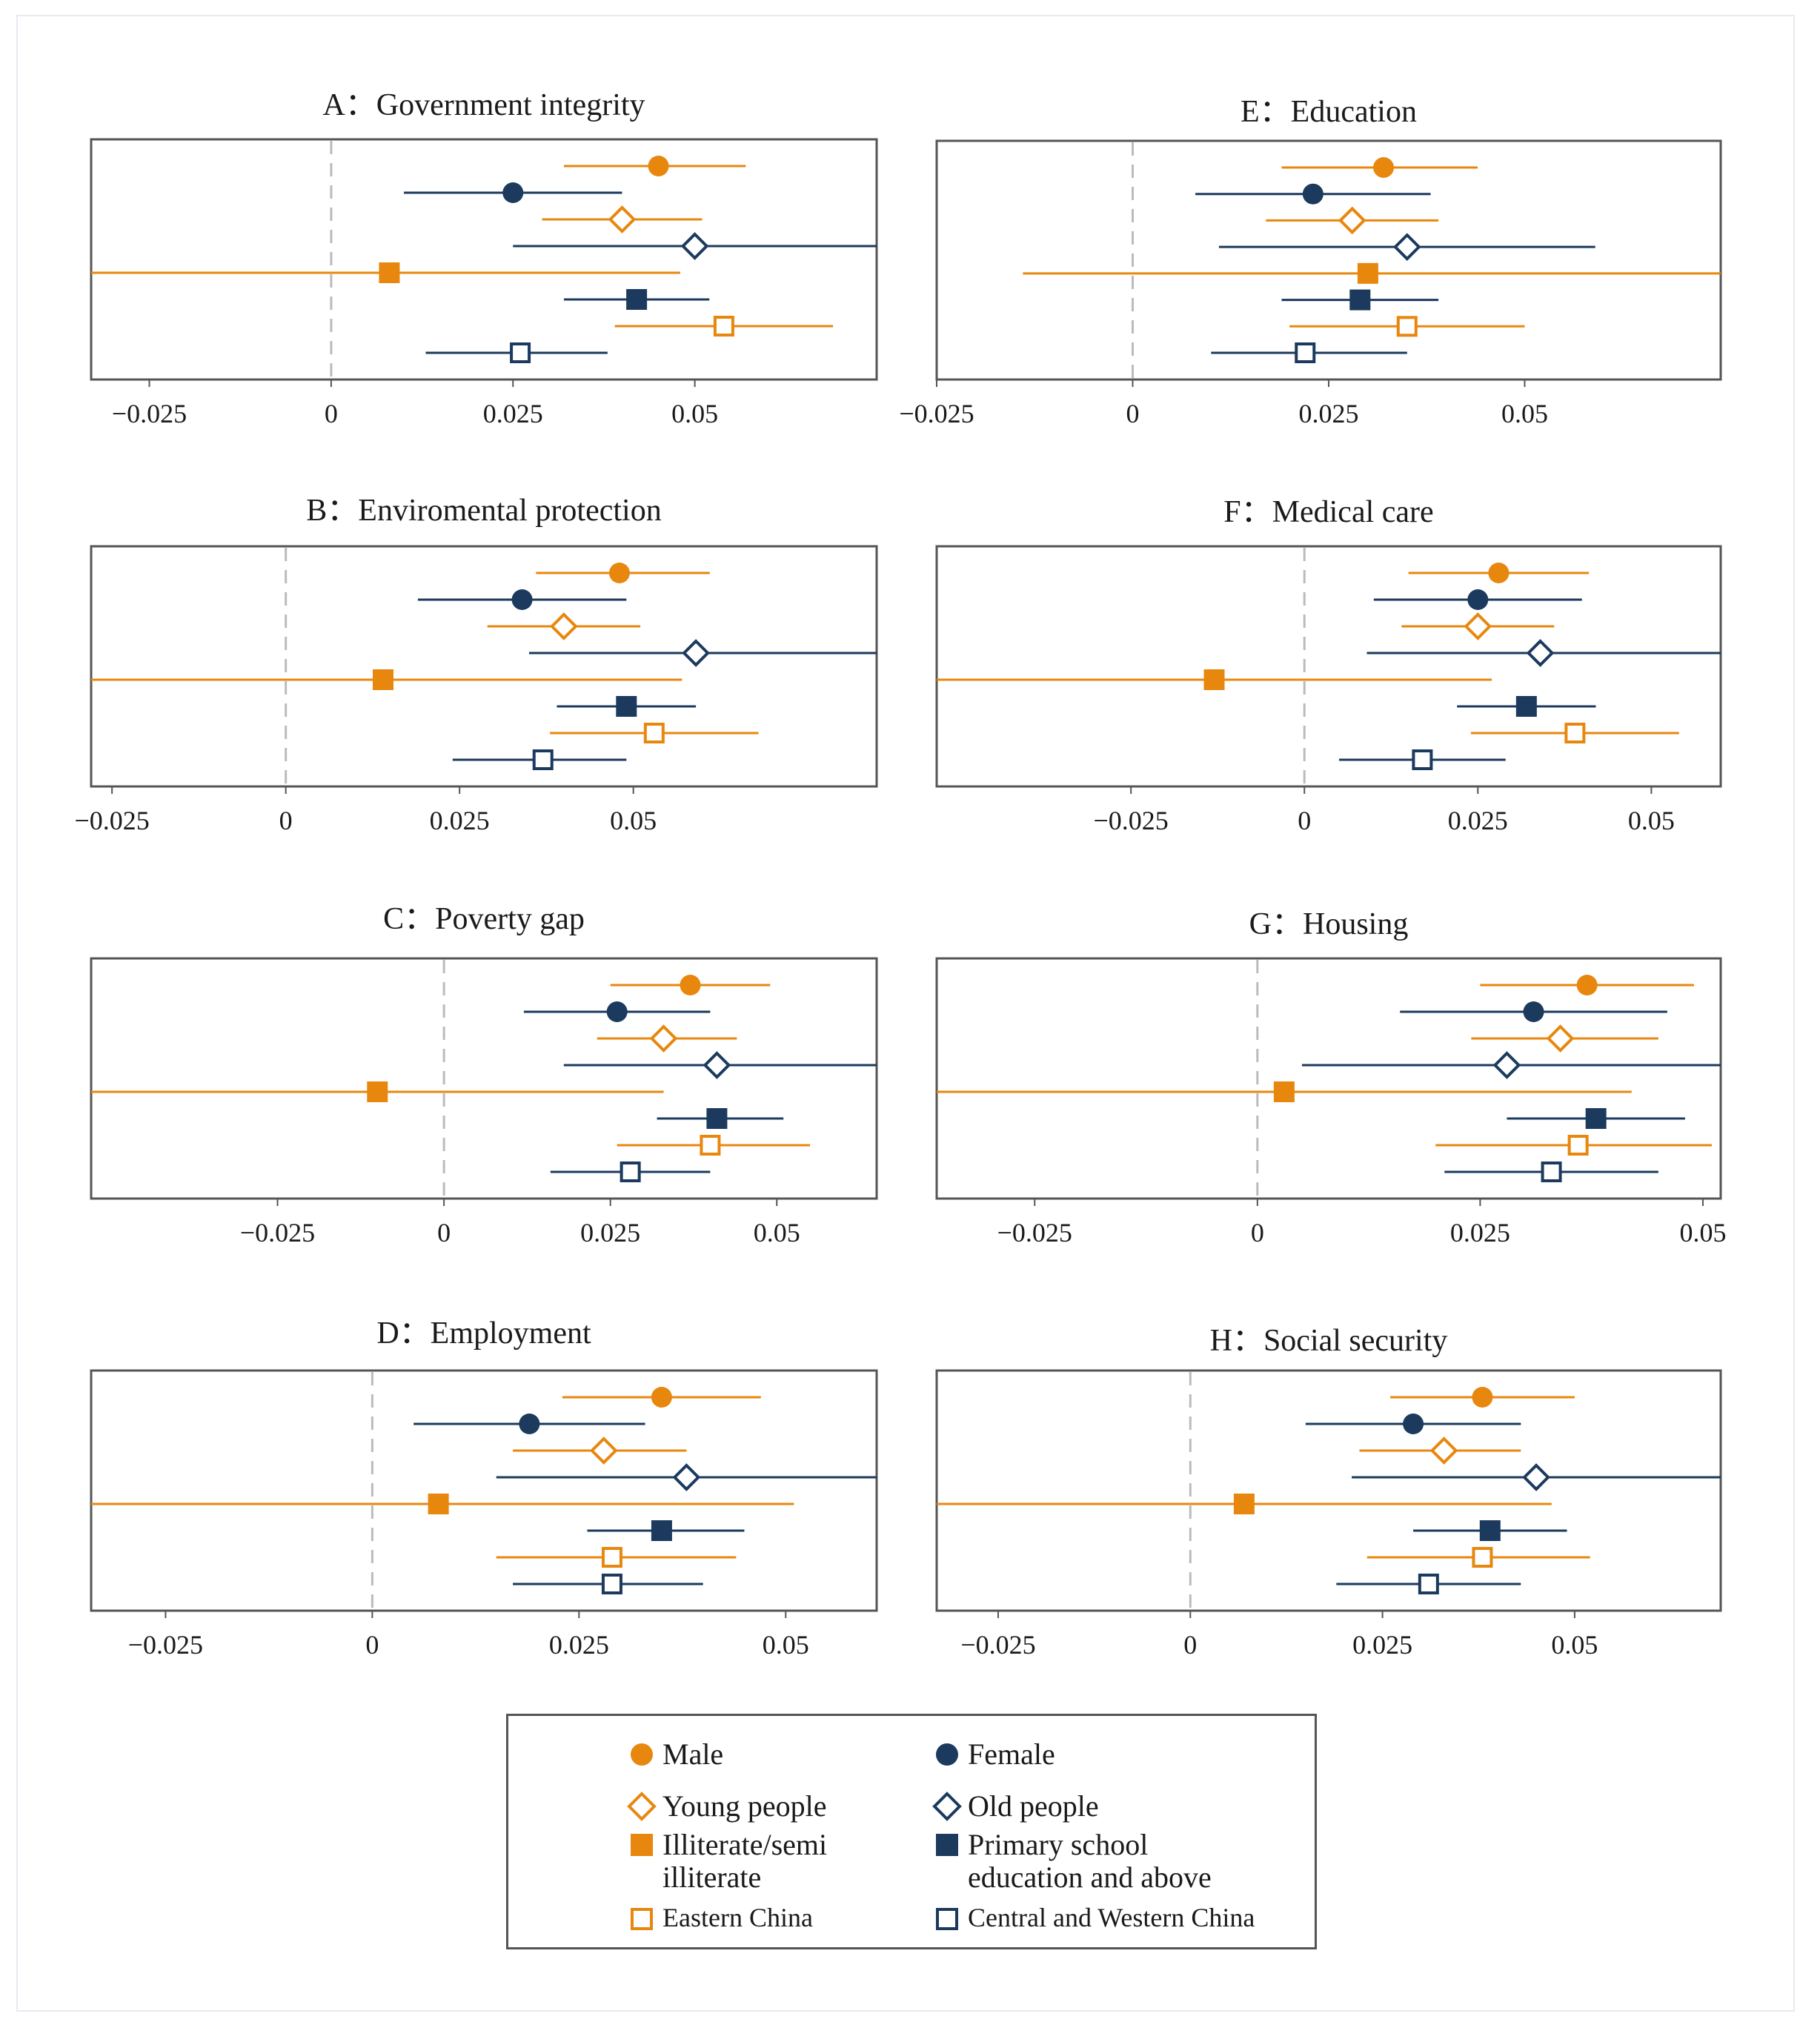 This screenshot has height=2028, width=1820. Describe the element at coordinates (483, 511) in the screenshot. I see `panel-title: B：Enviromental protection` at that location.